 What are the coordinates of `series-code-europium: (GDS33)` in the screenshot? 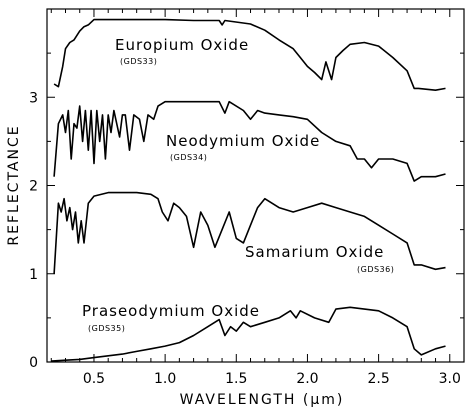 It's located at (138, 61).